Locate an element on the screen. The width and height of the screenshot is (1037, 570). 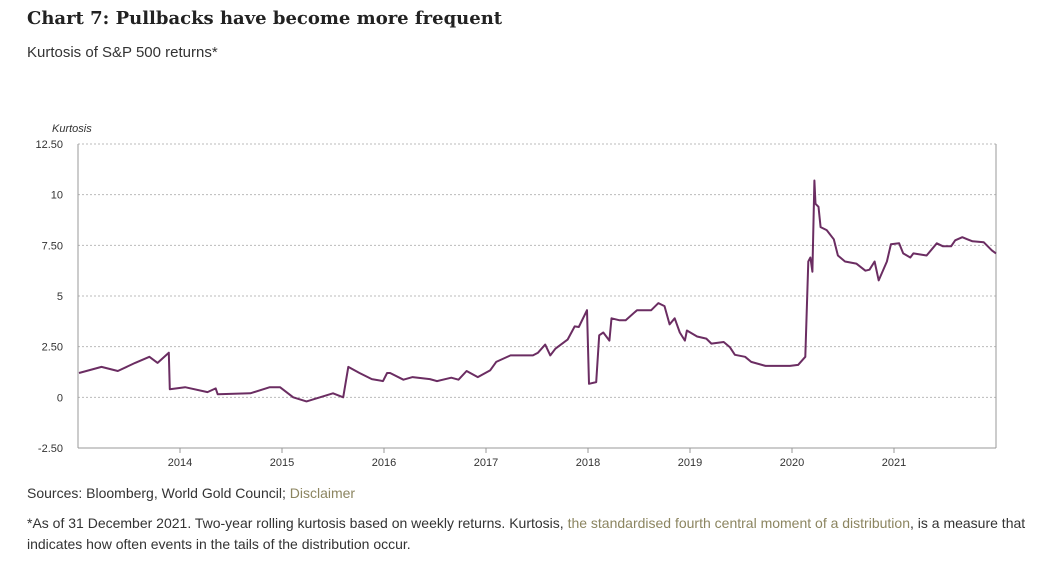
x-tick-label: 2019 is located at coordinates (690, 463).